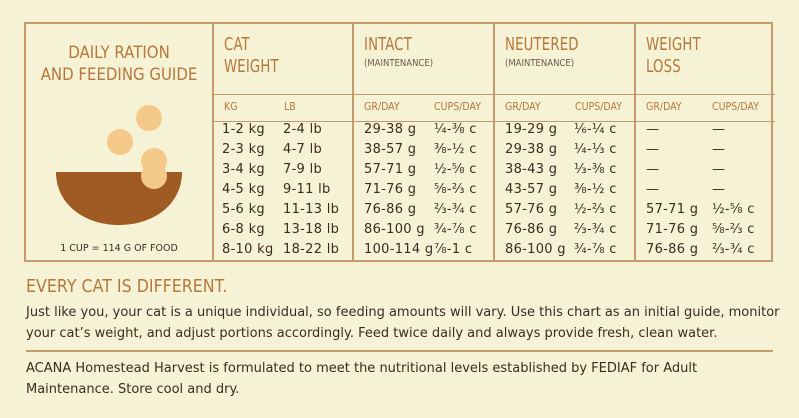 This screenshot has height=418, width=799. I want to click on food-bowl-illustration, so click(119, 165).